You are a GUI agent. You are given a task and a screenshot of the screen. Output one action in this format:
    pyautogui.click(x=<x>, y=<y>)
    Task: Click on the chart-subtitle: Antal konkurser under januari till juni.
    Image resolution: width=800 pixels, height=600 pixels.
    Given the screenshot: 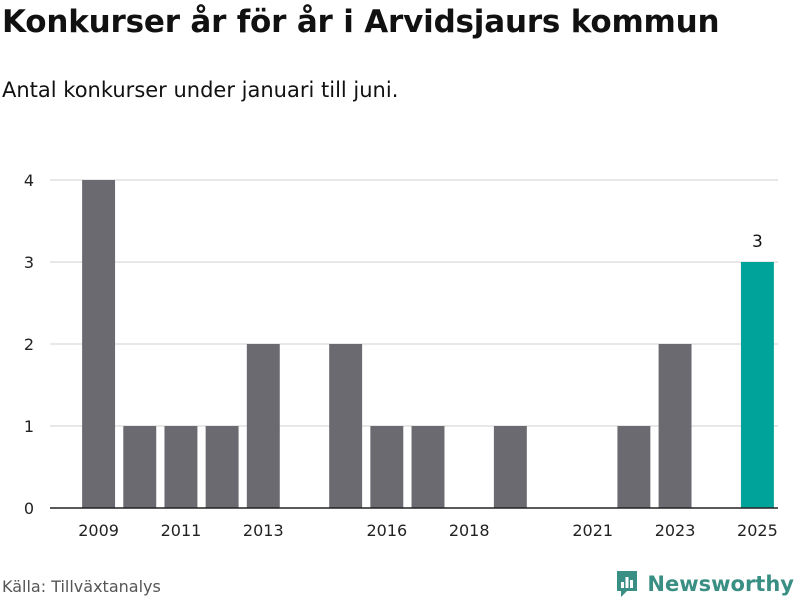 What is the action you would take?
    pyautogui.click(x=200, y=90)
    